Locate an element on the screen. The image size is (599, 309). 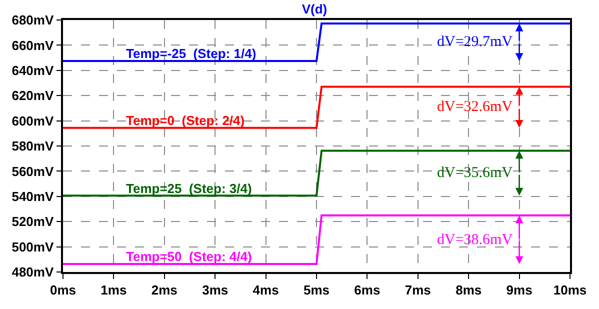
chart-title: V(d) is located at coordinates (315, 9).